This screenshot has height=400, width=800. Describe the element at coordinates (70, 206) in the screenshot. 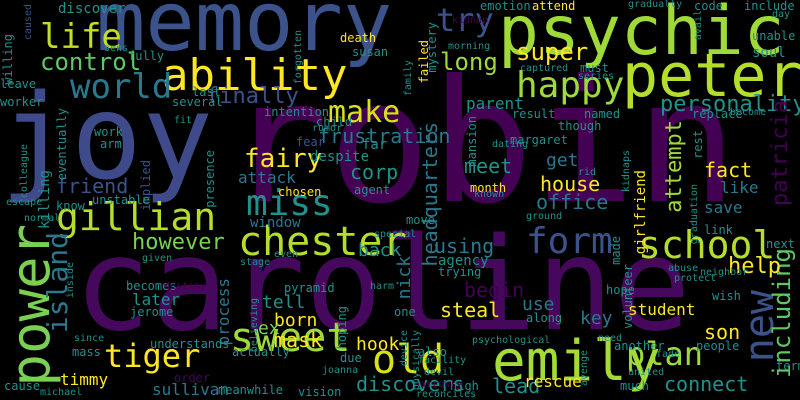

I see `word-know: know` at that location.